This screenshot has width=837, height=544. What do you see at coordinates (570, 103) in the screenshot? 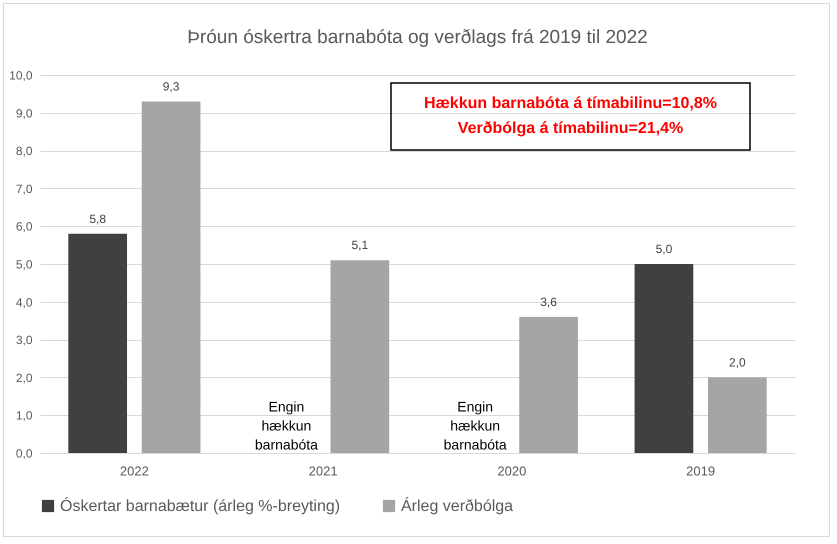
I see `annotation: Hækkun barnabóta á tímabilinu=10,8%` at bounding box center [570, 103].